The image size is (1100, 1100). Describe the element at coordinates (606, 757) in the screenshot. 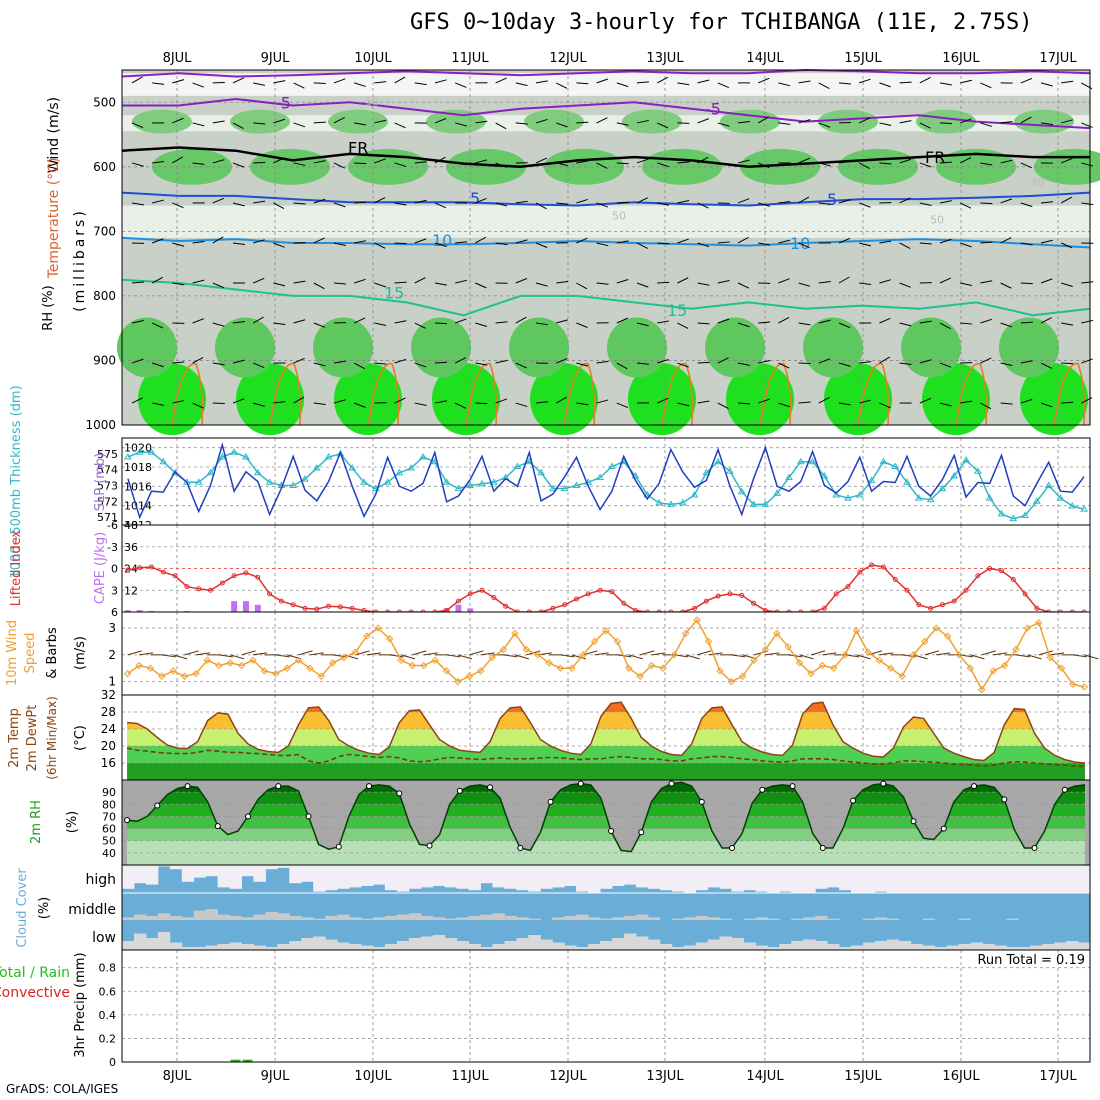

I see `dewpoint-line` at that location.